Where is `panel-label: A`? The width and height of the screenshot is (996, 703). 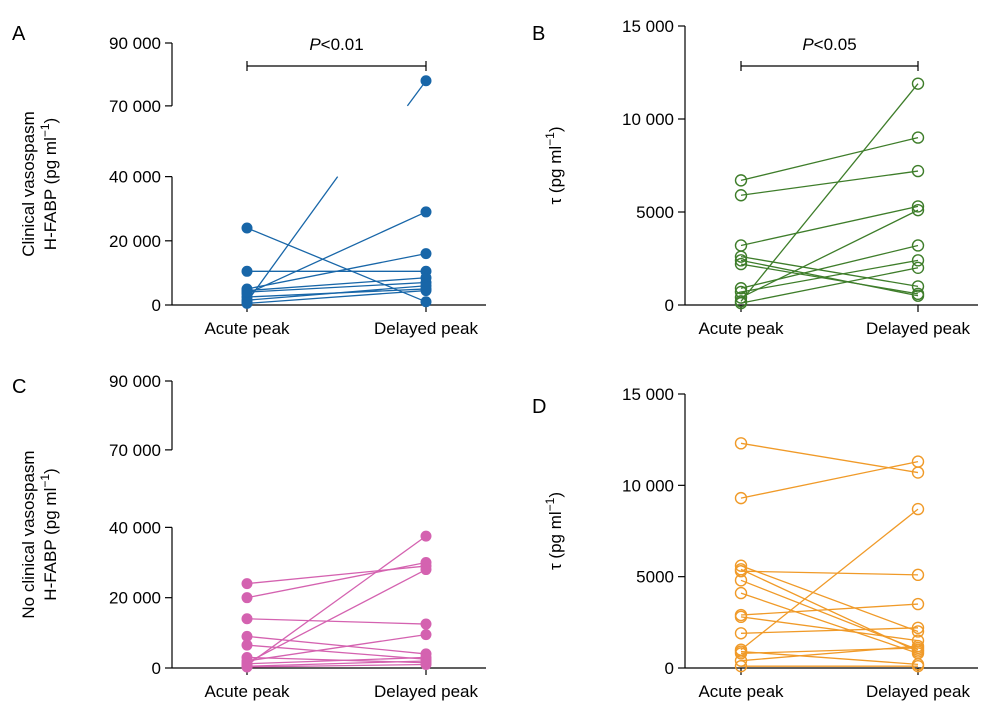 panel-label: A is located at coordinates (19, 34).